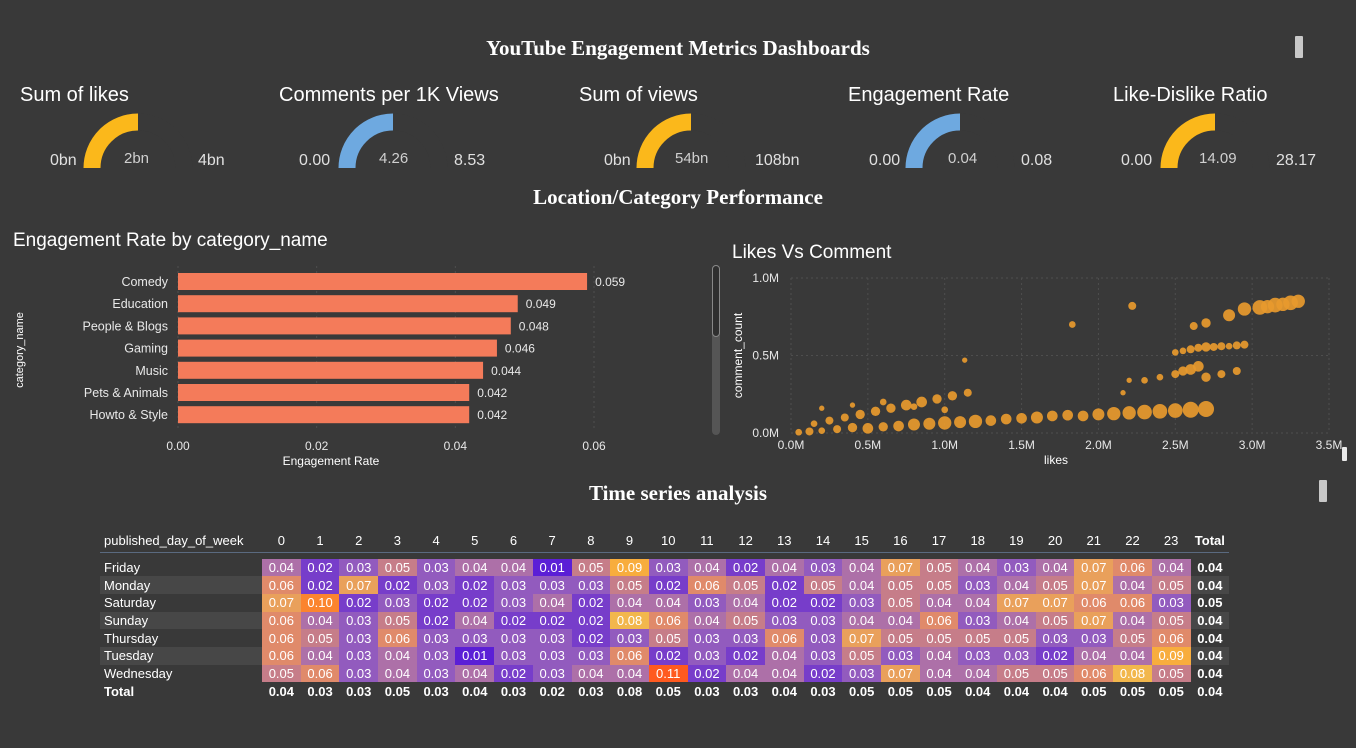 This screenshot has width=1356, height=748. What do you see at coordinates (716, 301) in the screenshot?
I see `chart-scrollbar-thumb` at bounding box center [716, 301].